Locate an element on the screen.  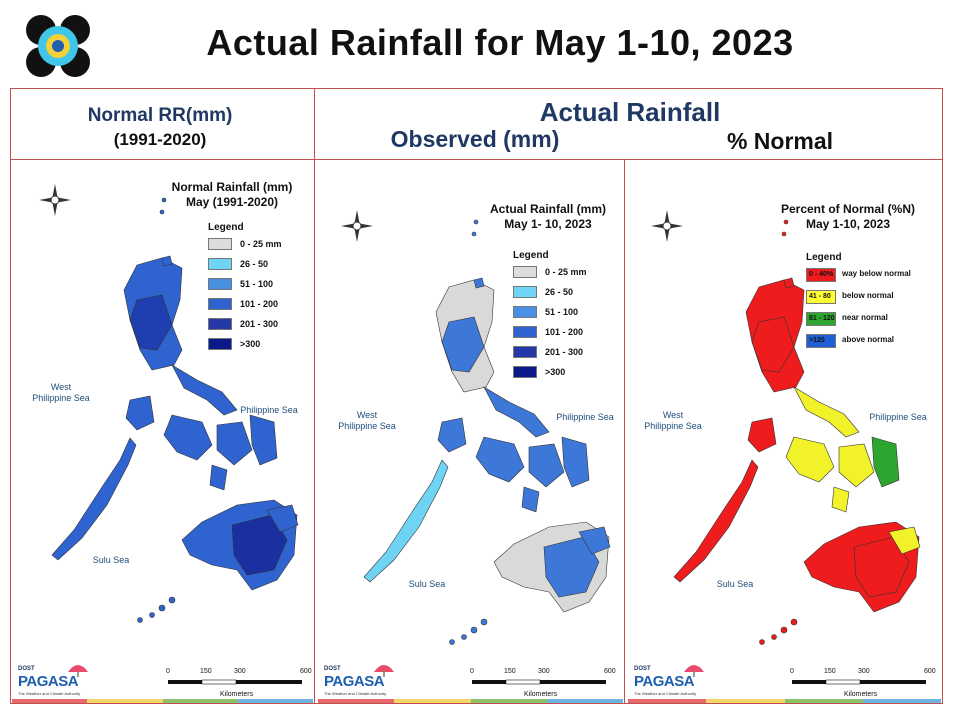
agency-logo is located at coordinates (58, 46).